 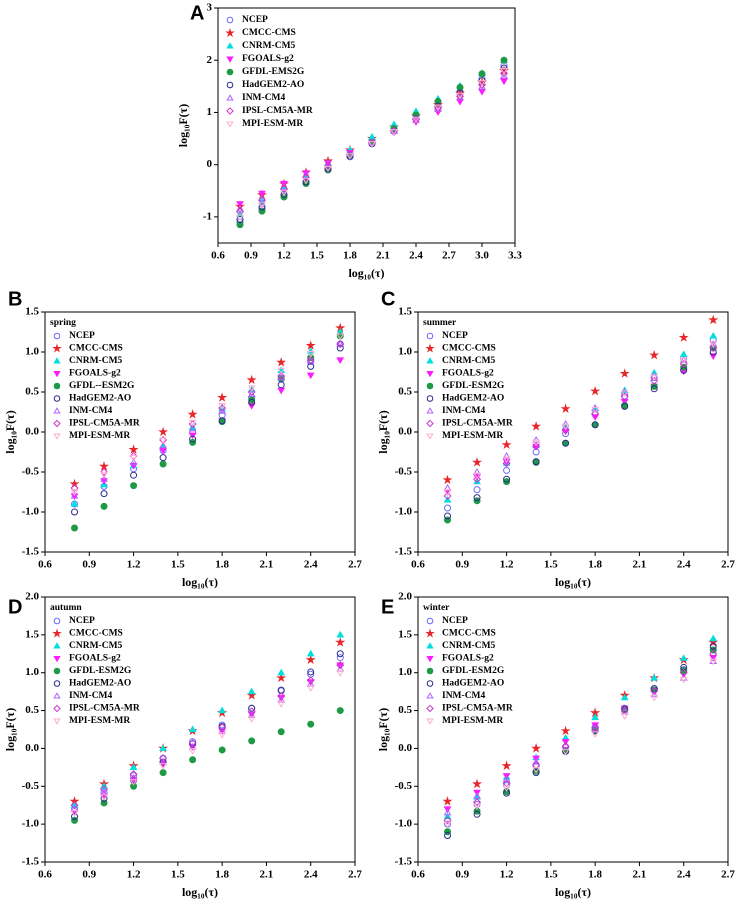 I want to click on y-tick-label: -1.5, so click(x=404, y=552).